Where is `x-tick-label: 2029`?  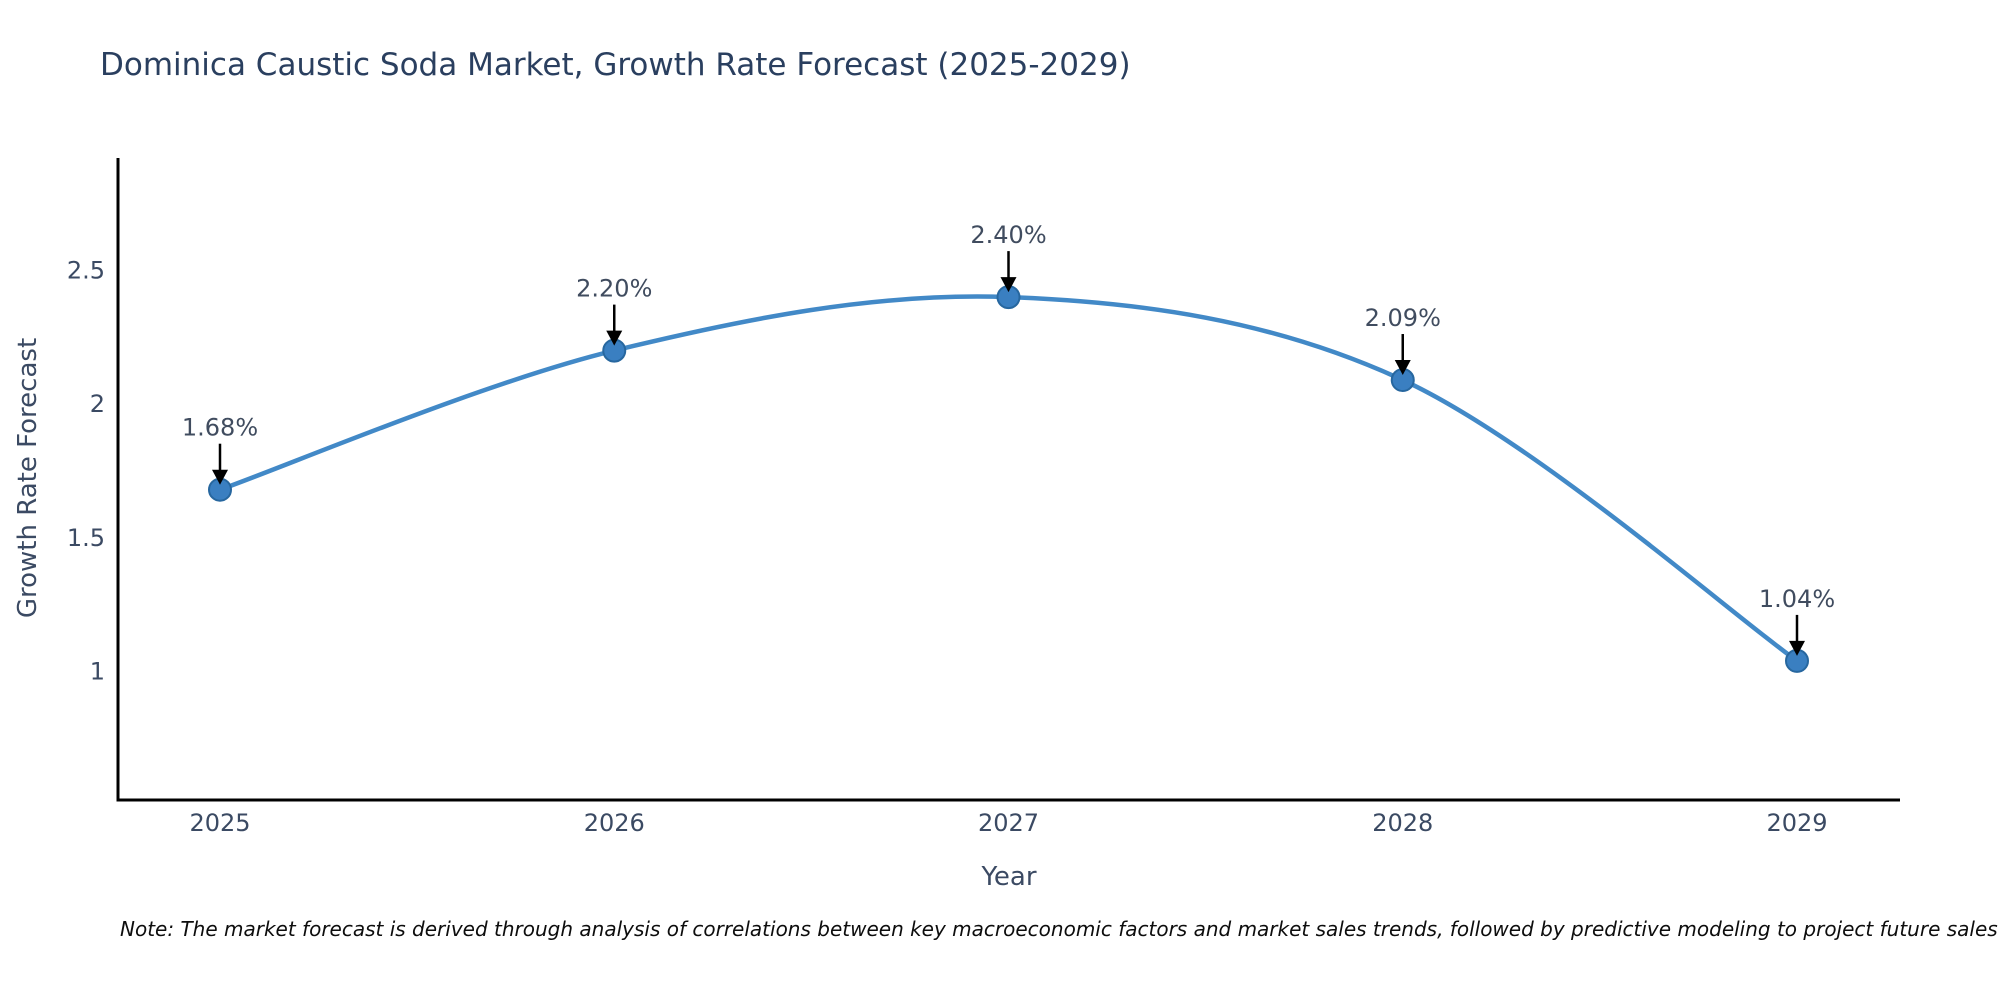 x-tick-label: 2029 is located at coordinates (1796, 823).